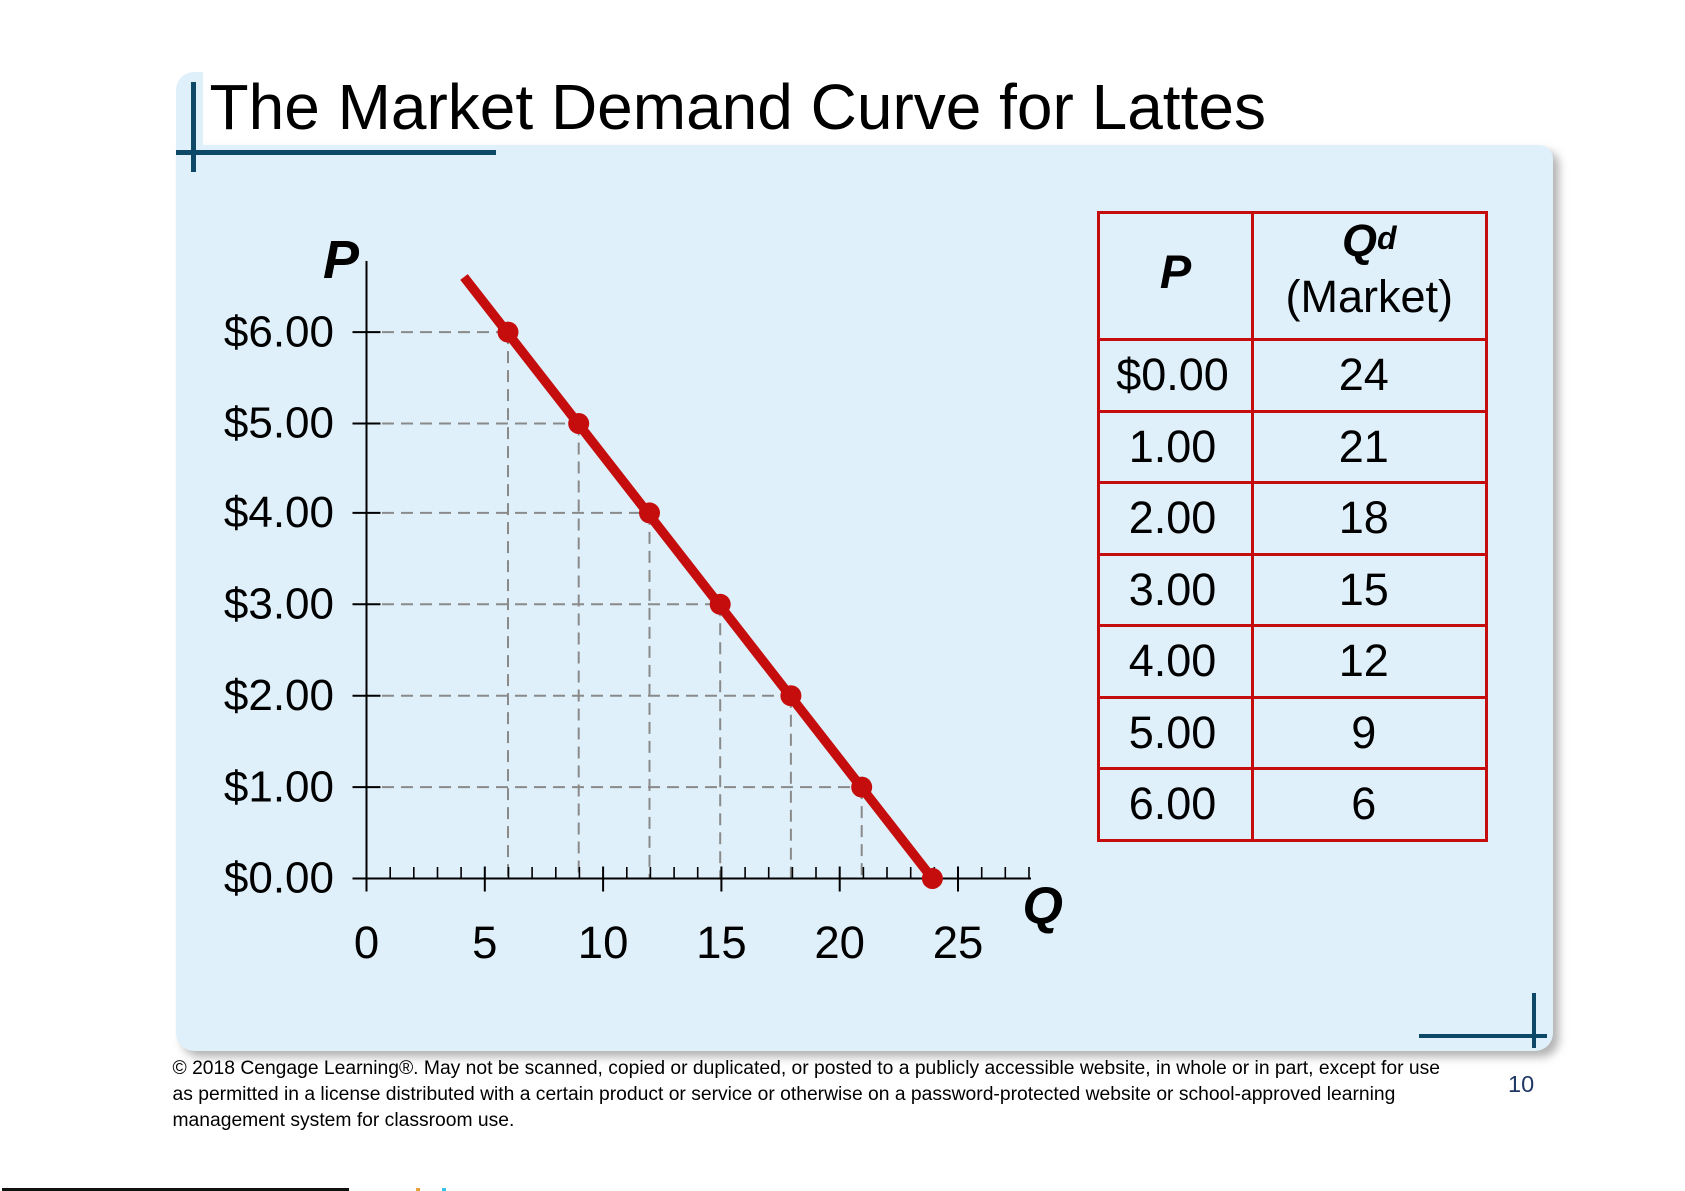  Describe the element at coordinates (279, 695) in the screenshot. I see `svg-text: $2.00` at that location.